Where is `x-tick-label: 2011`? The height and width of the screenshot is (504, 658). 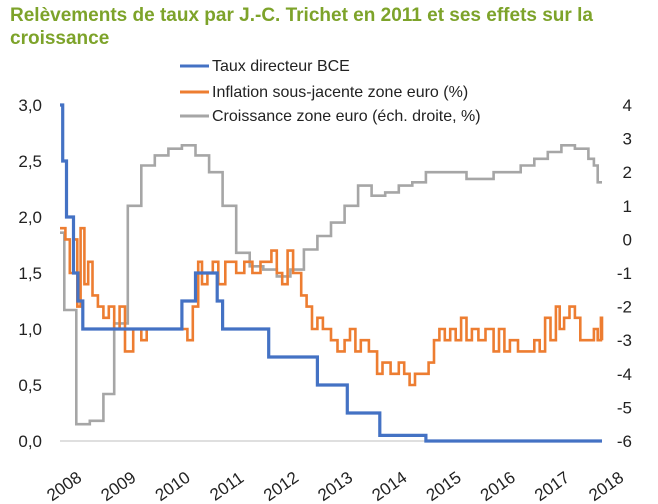 x-tick-label: 2011 is located at coordinates (226, 486).